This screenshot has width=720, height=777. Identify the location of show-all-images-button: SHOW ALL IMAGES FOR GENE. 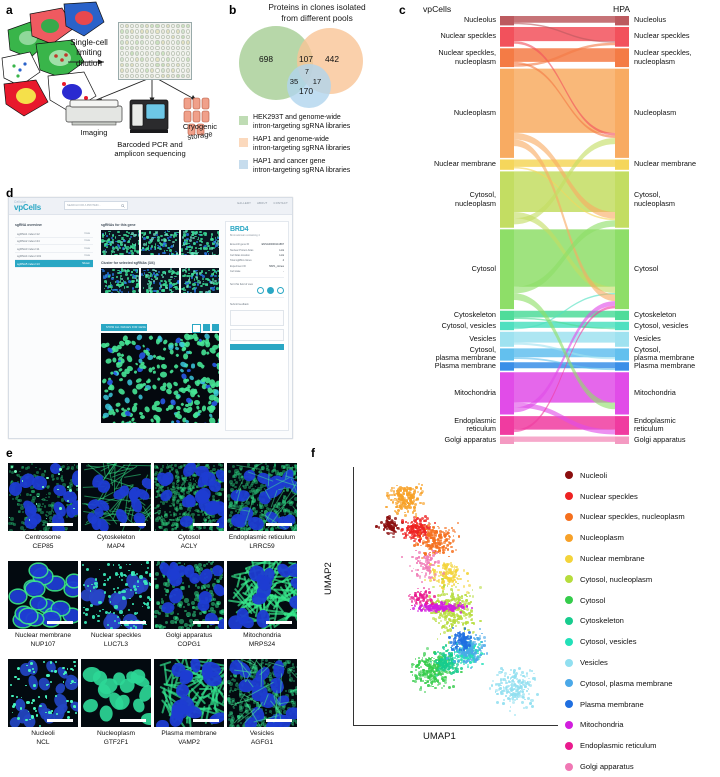
(124, 327).